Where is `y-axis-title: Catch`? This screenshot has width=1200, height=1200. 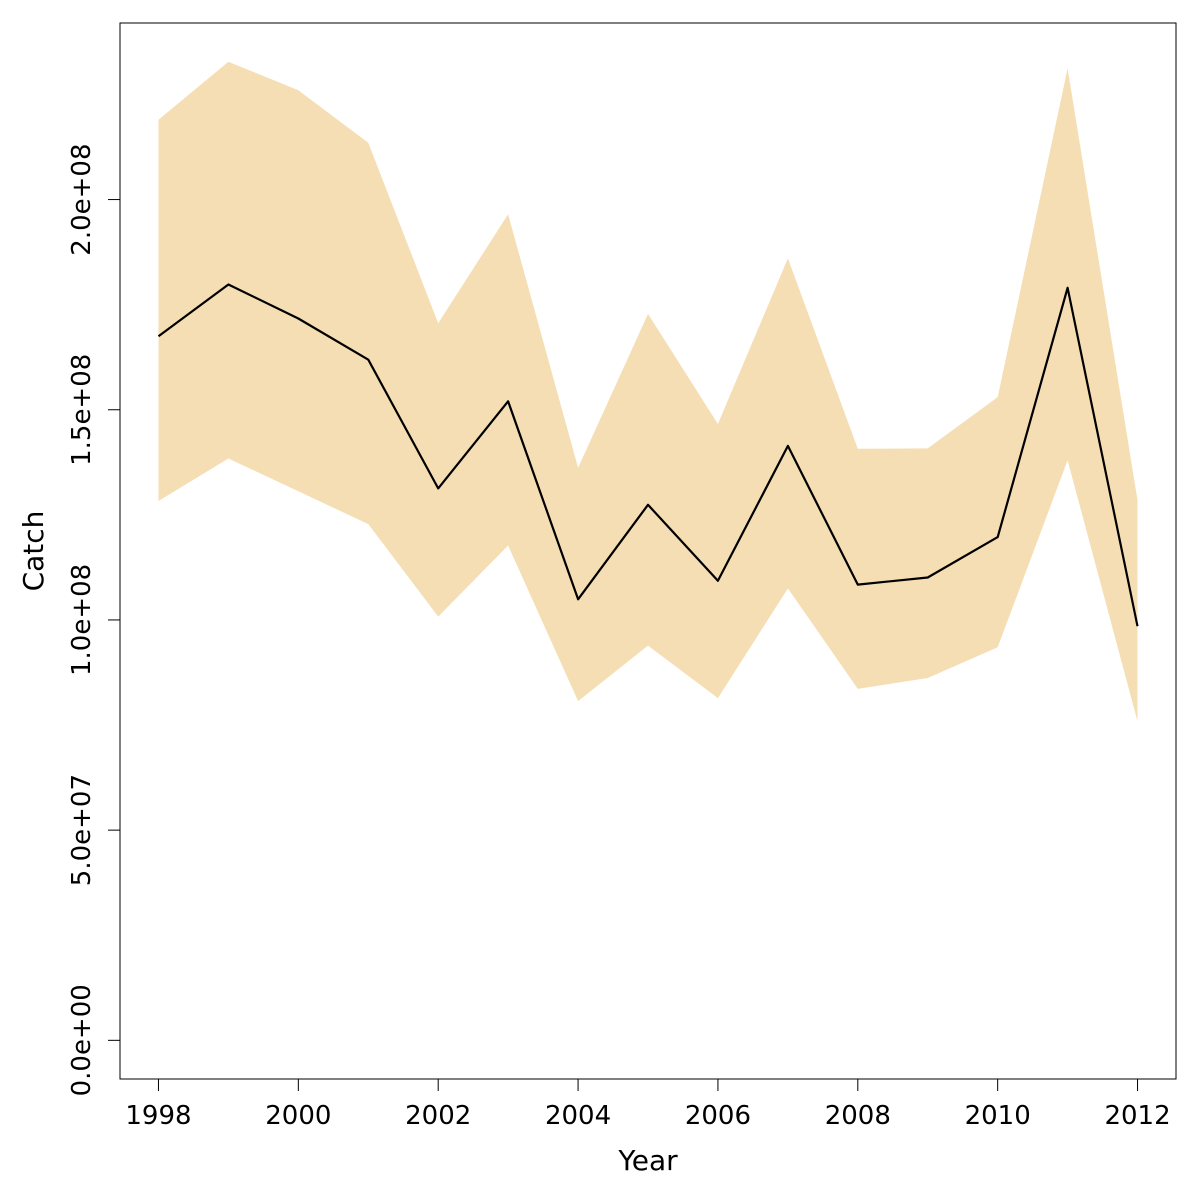
y-axis-title: Catch is located at coordinates (33, 551).